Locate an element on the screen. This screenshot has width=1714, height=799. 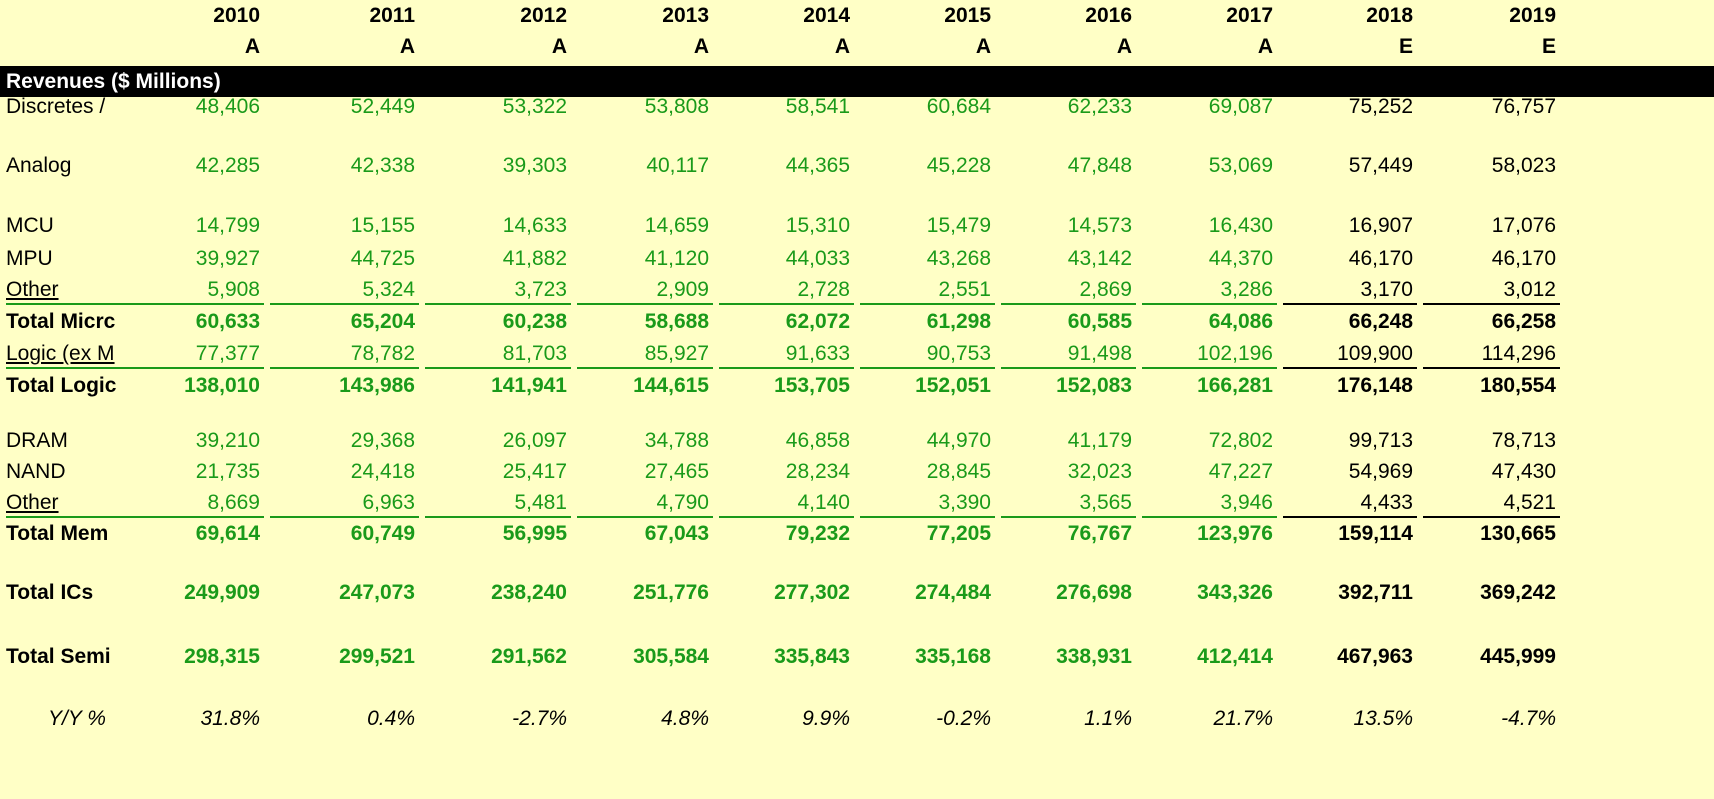
table-cell: 54,969 is located at coordinates (1380, 471).